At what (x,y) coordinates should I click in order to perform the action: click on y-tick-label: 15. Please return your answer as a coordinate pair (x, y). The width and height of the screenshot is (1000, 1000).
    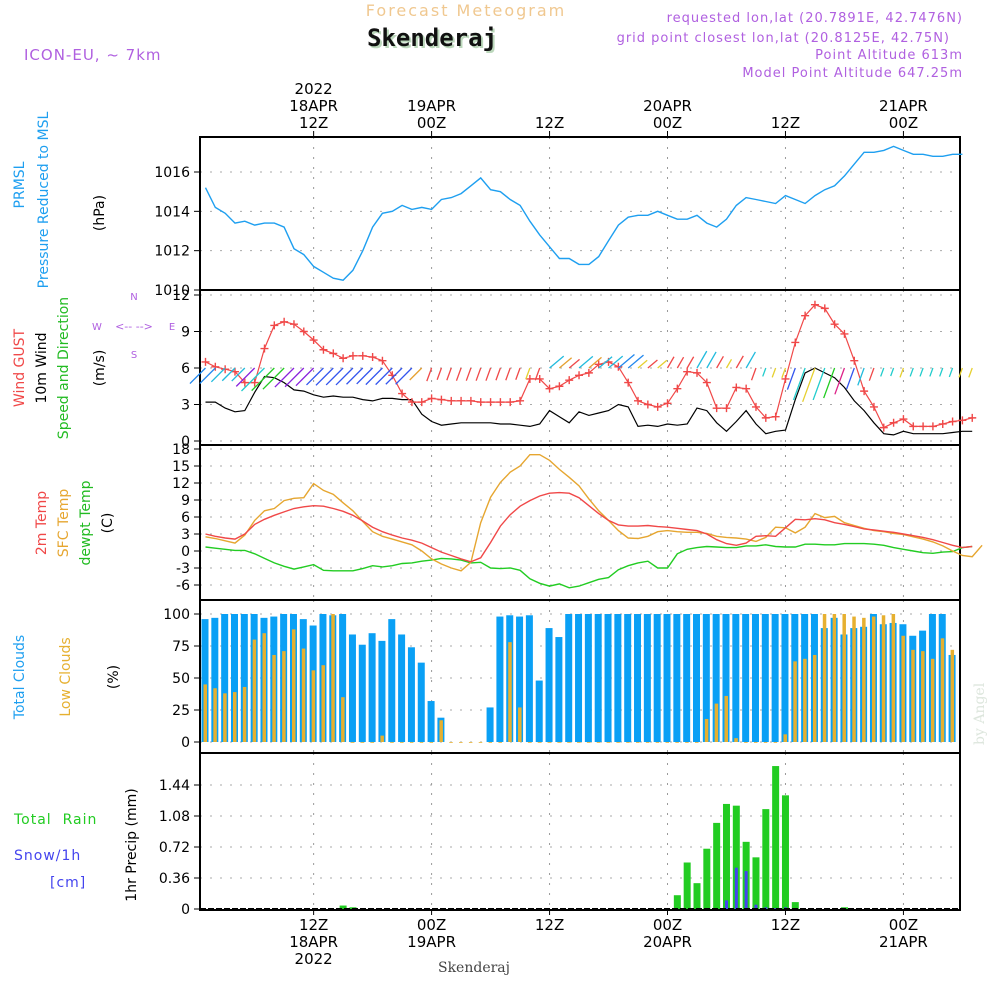
    Looking at the image, I should click on (181, 467).